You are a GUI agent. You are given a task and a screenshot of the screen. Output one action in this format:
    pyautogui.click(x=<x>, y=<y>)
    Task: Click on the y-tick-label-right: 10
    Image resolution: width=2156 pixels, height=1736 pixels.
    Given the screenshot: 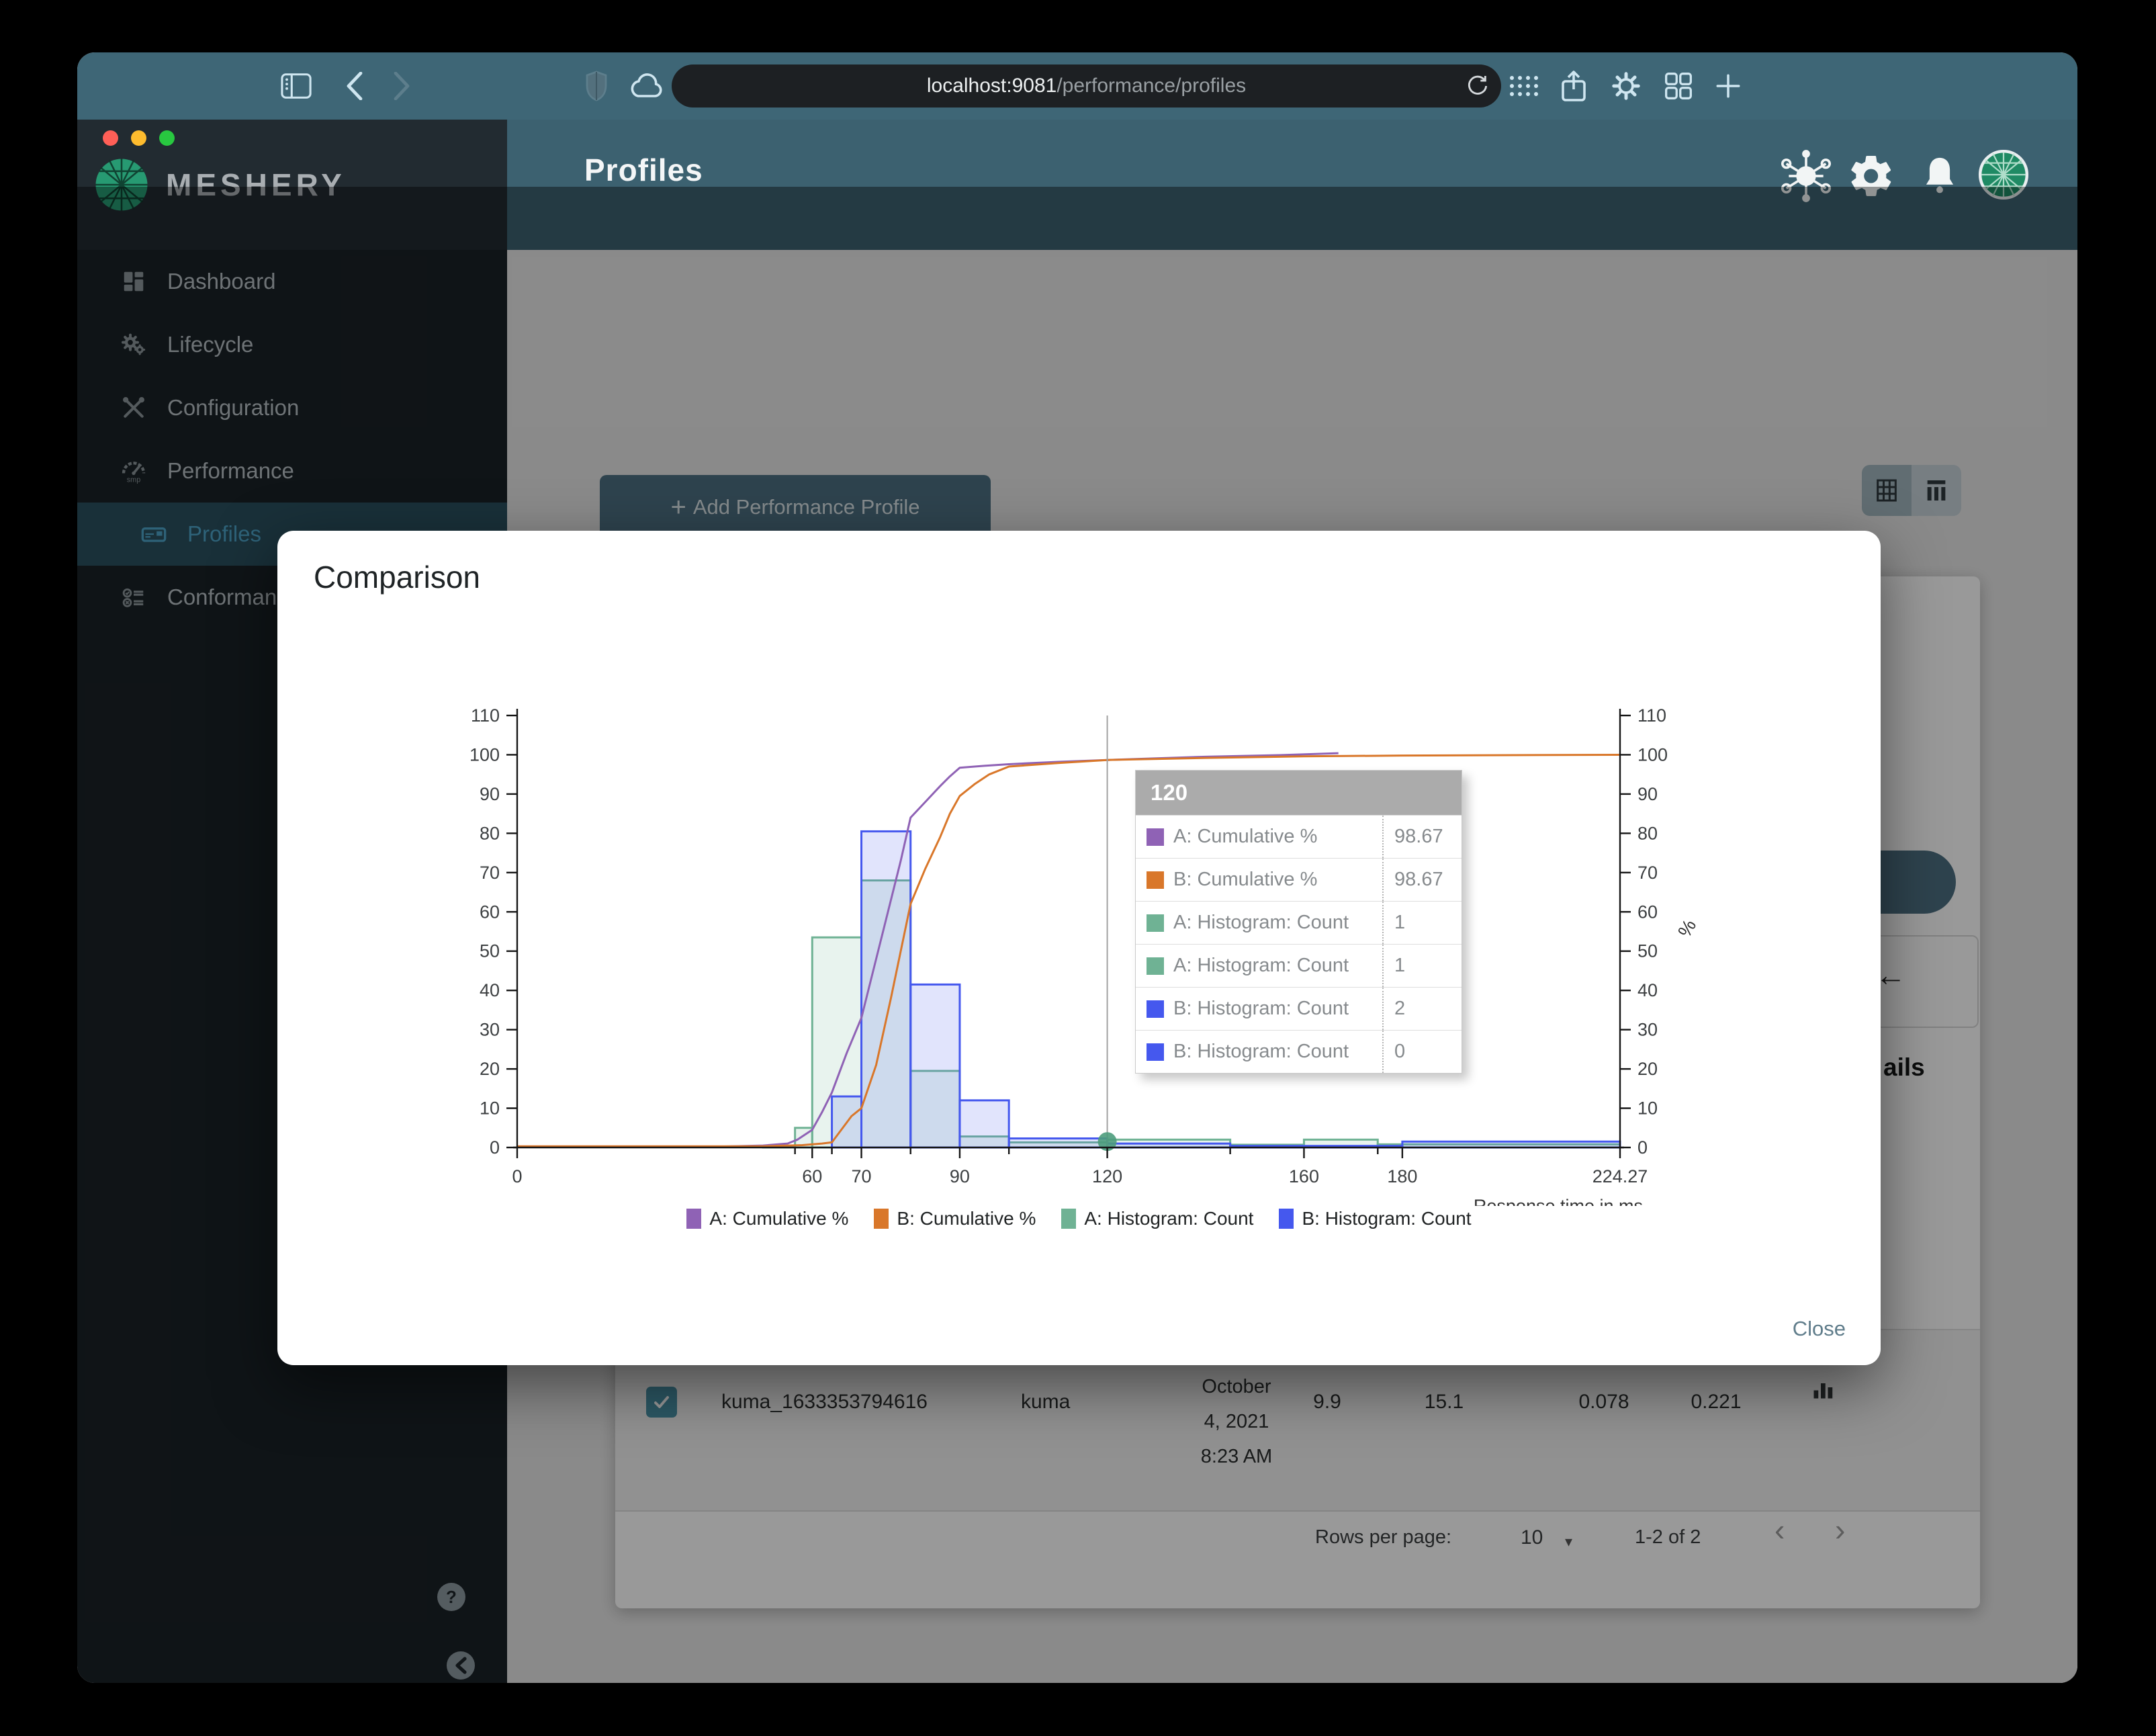 What is the action you would take?
    pyautogui.click(x=1647, y=1109)
    